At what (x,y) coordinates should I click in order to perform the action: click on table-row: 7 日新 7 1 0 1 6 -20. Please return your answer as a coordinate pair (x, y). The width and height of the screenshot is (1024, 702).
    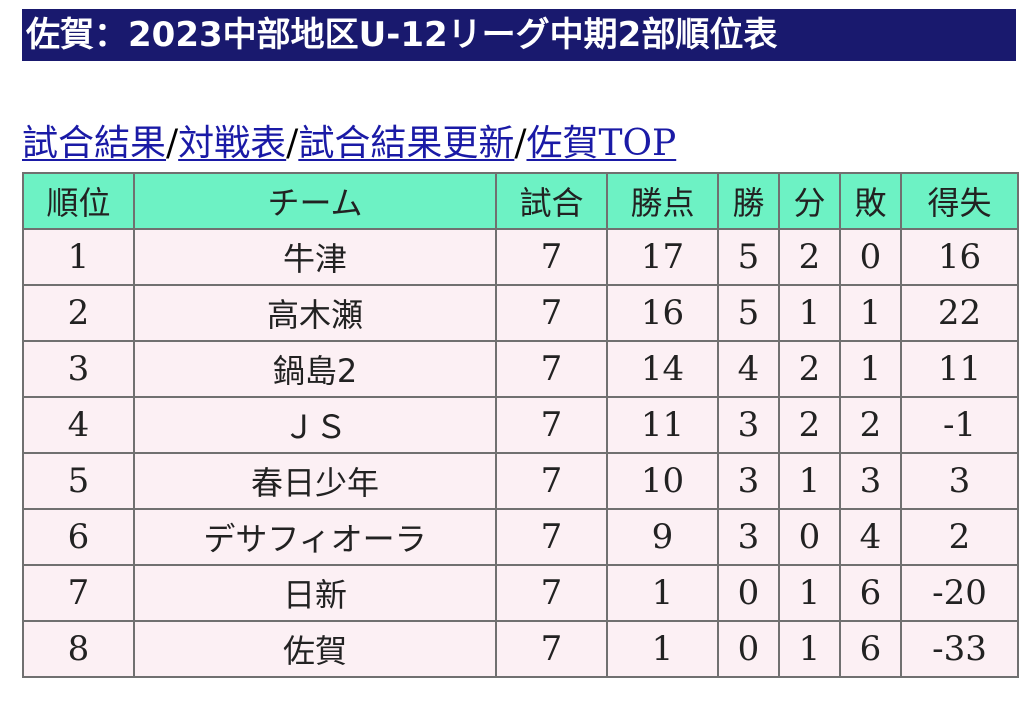
    Looking at the image, I should click on (520, 593).